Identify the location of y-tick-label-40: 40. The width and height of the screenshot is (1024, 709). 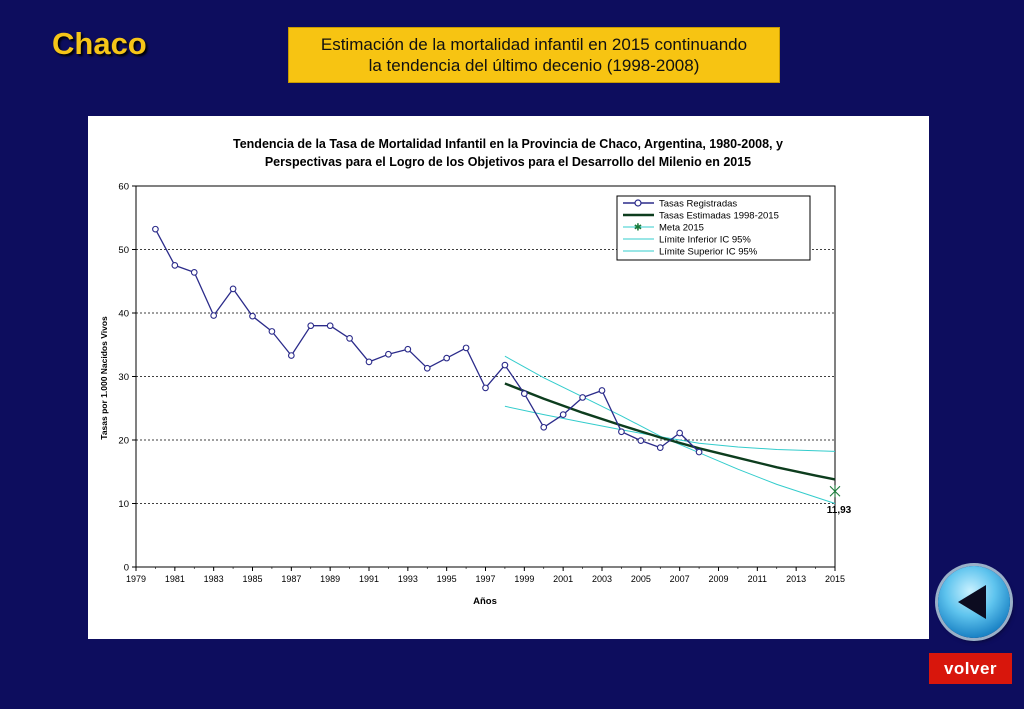
(123, 314).